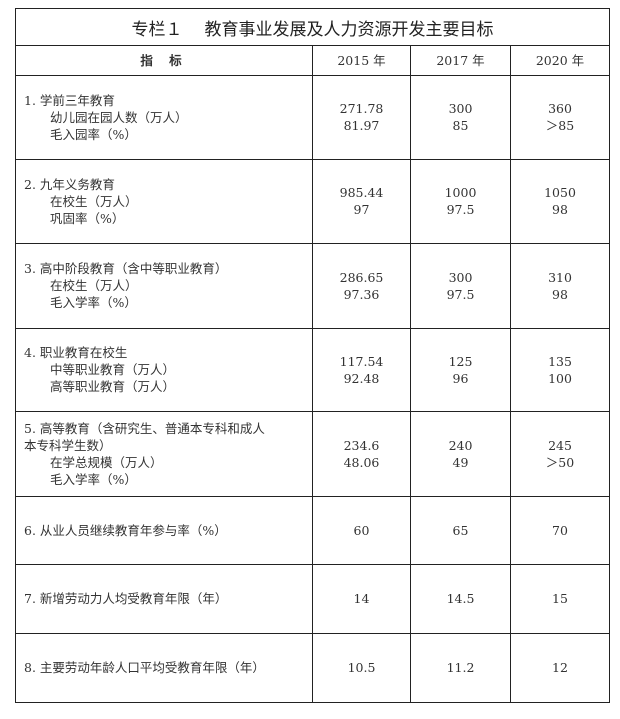 The image size is (620, 719). Describe the element at coordinates (560, 192) in the screenshot. I see `value: 1050` at that location.